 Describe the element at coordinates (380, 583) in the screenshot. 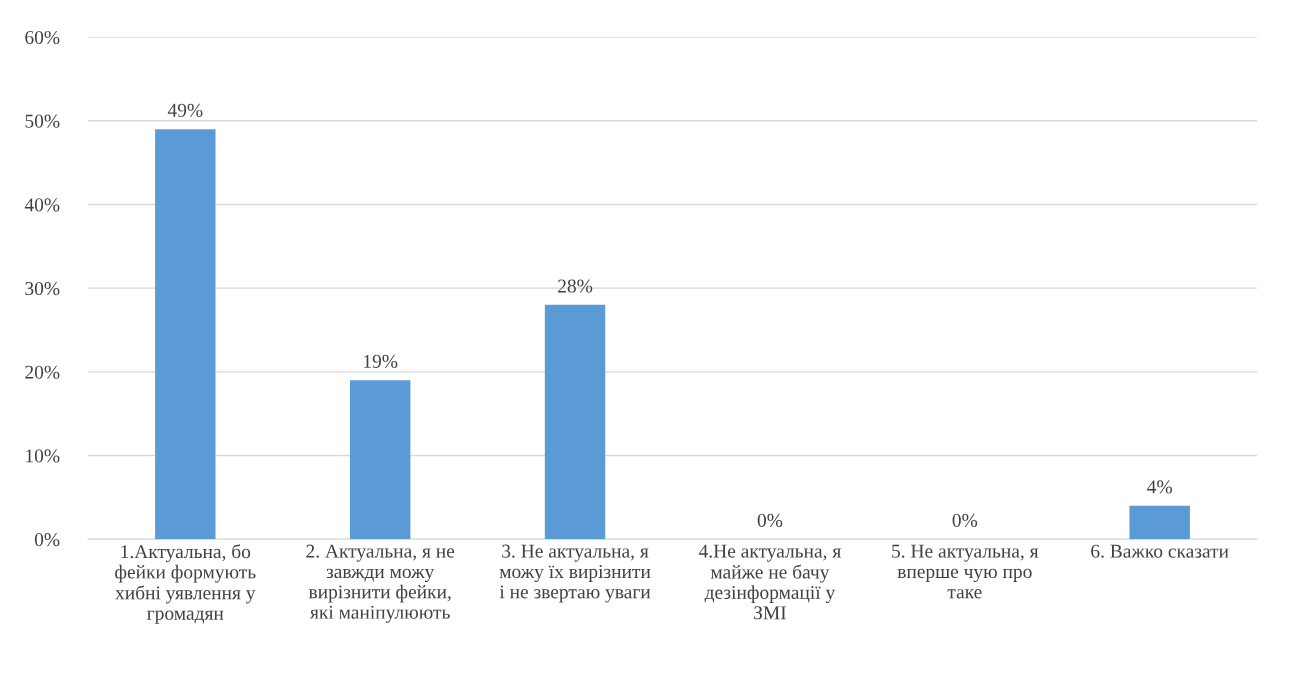

I see `x-tick-label: 2. Актуальна, я не завжди можу вирізнити фейки, які маніпулюють` at that location.